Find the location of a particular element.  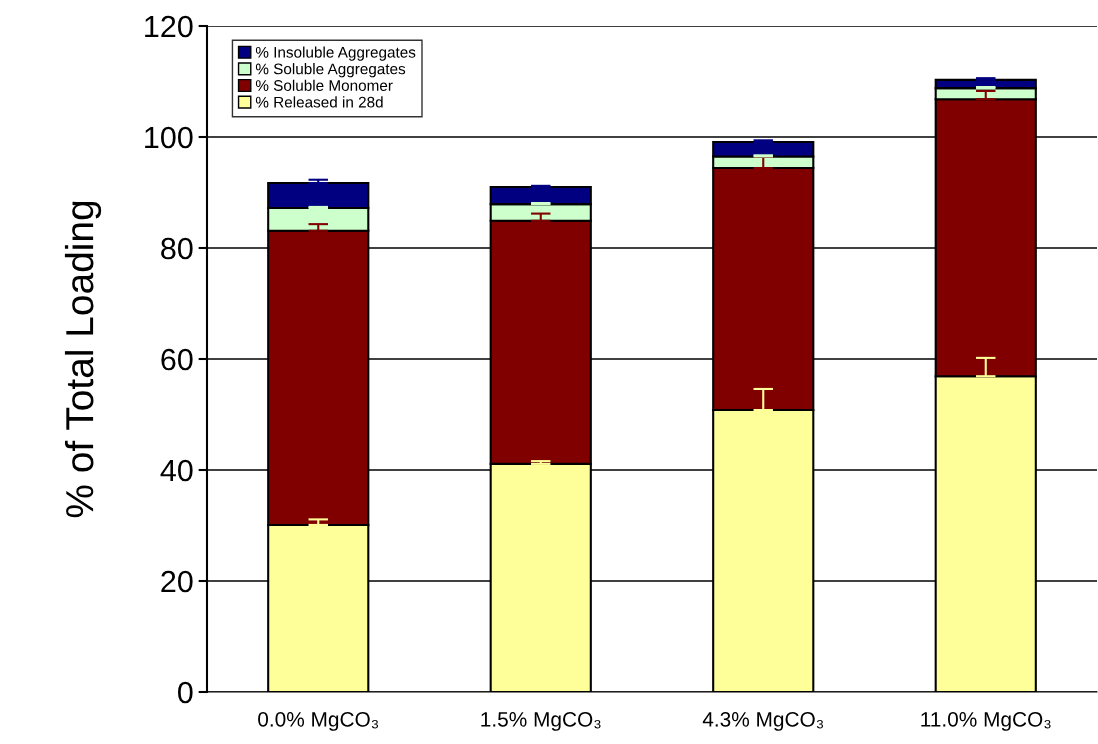

x-tick-label: 0.0% MgCO₃ is located at coordinates (318, 721).